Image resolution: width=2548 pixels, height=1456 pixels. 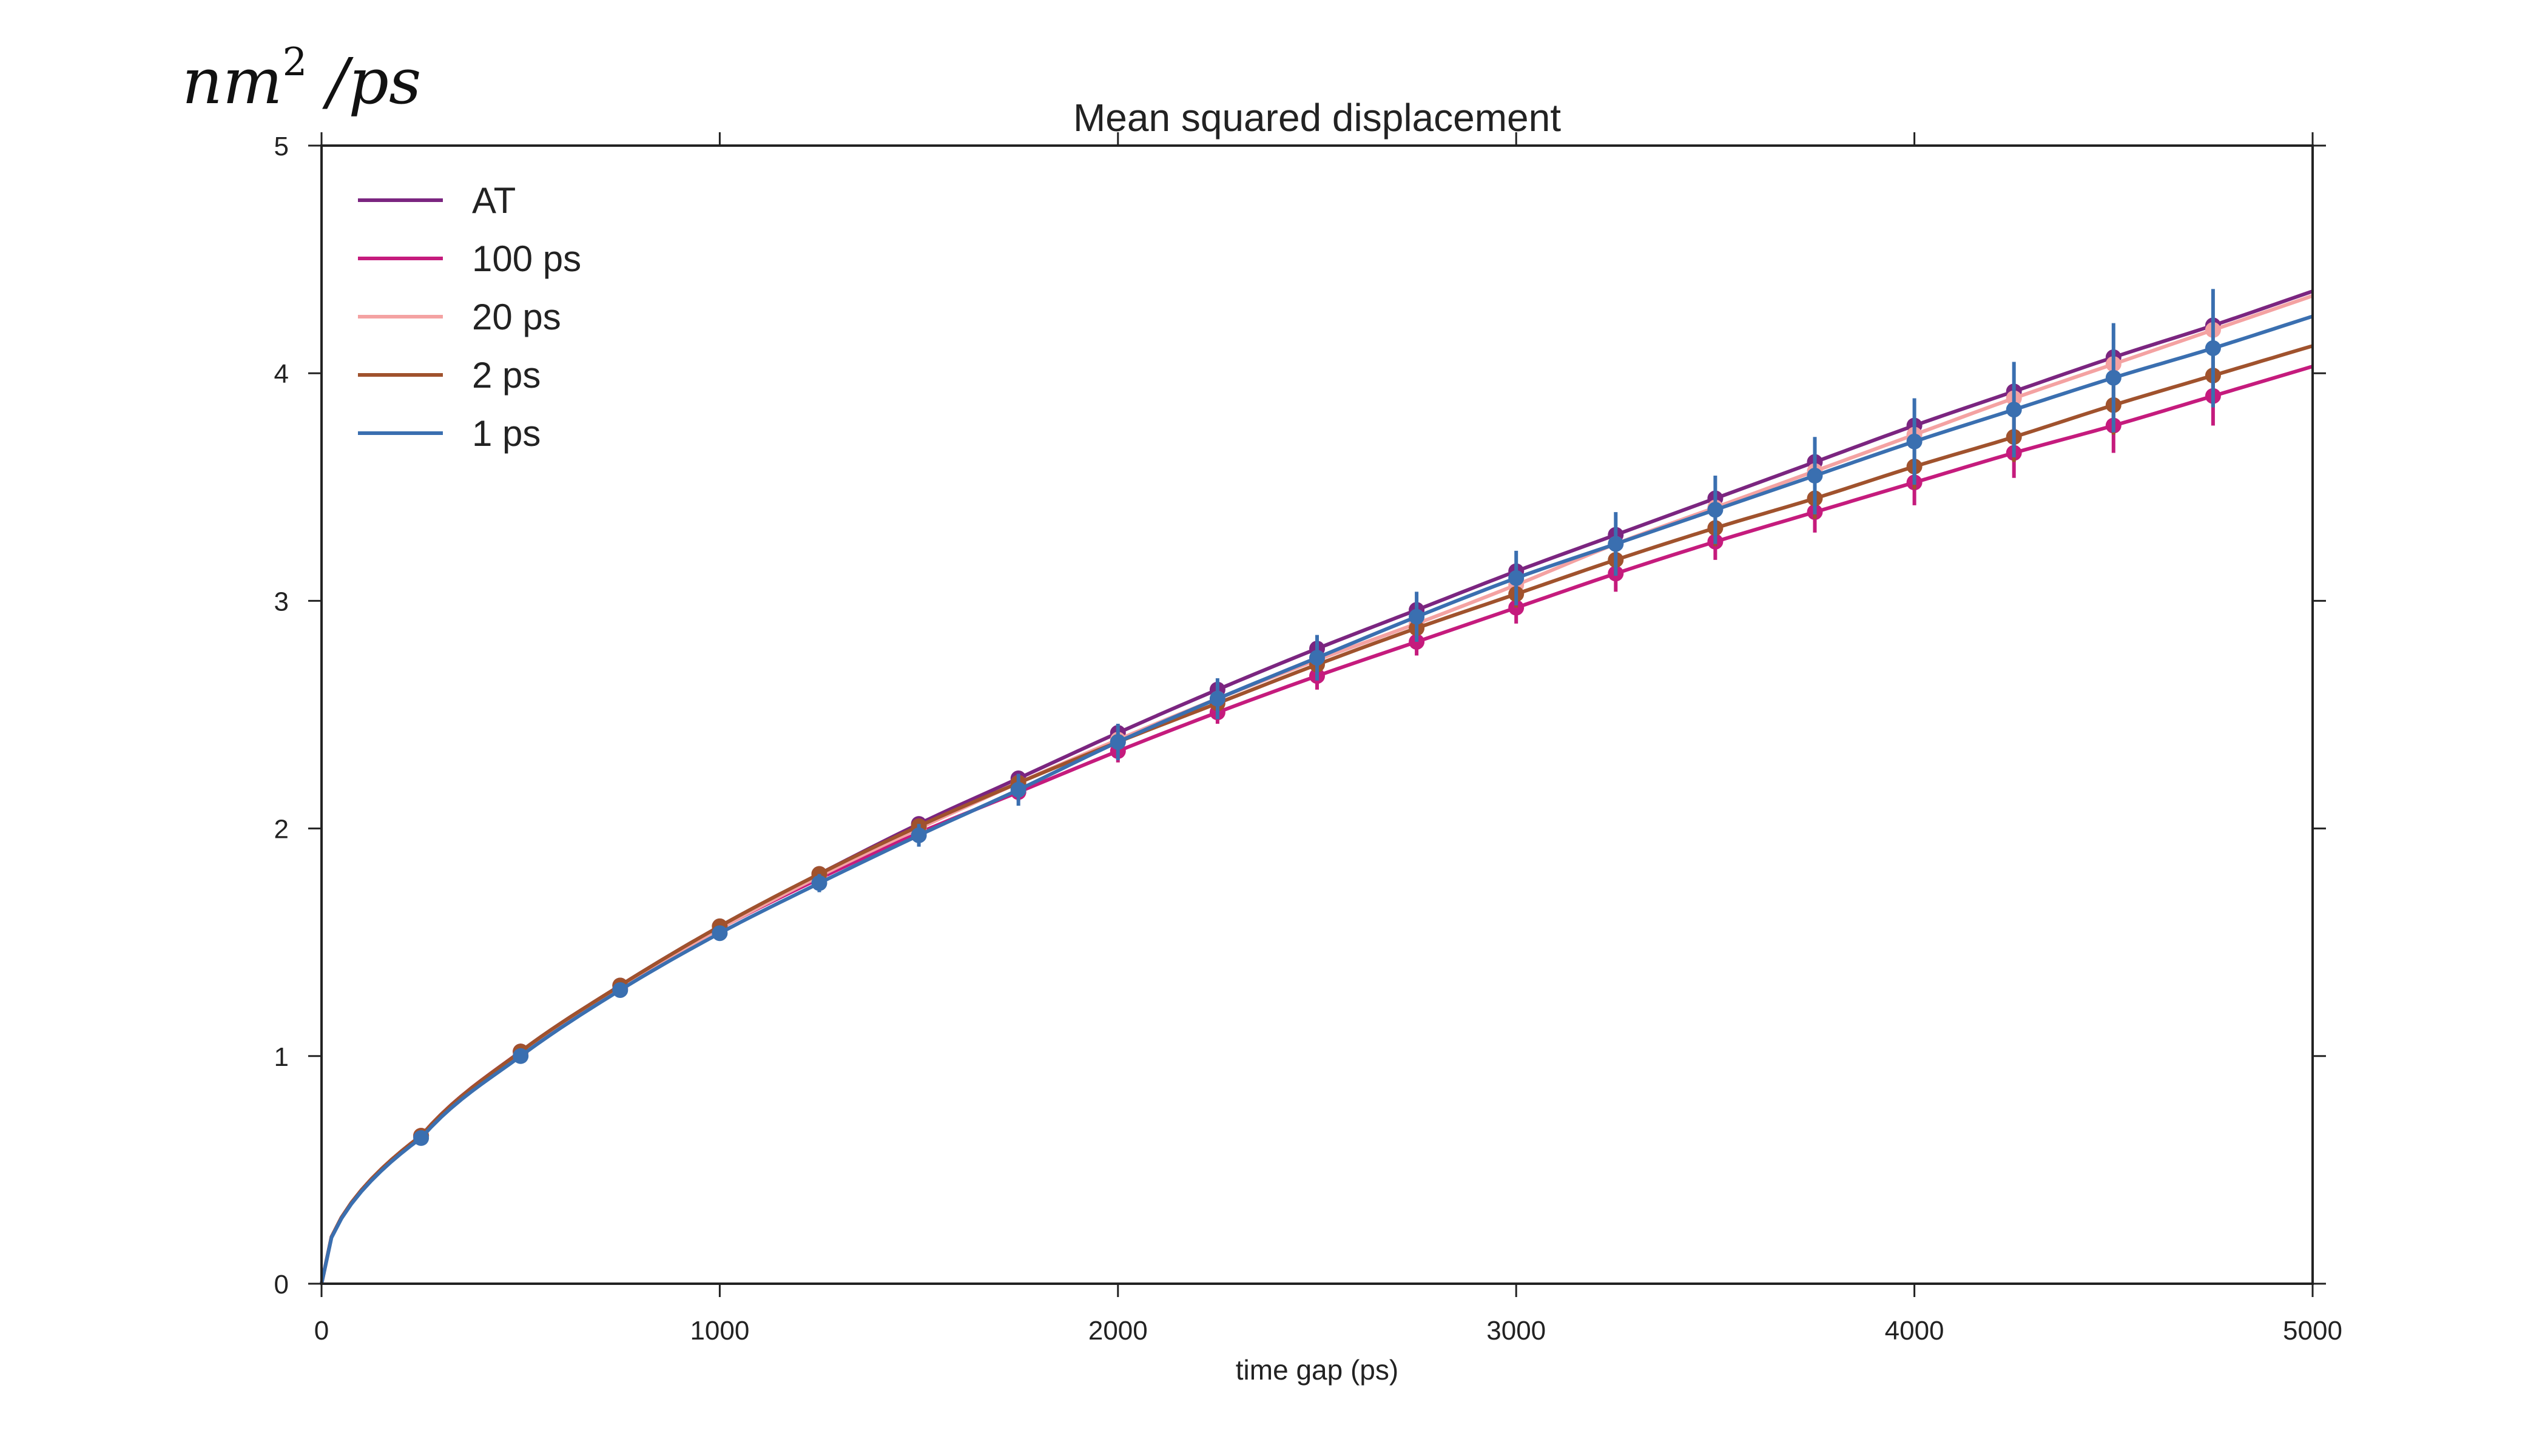 I want to click on y-tick-label-0: 0, so click(x=281, y=1284).